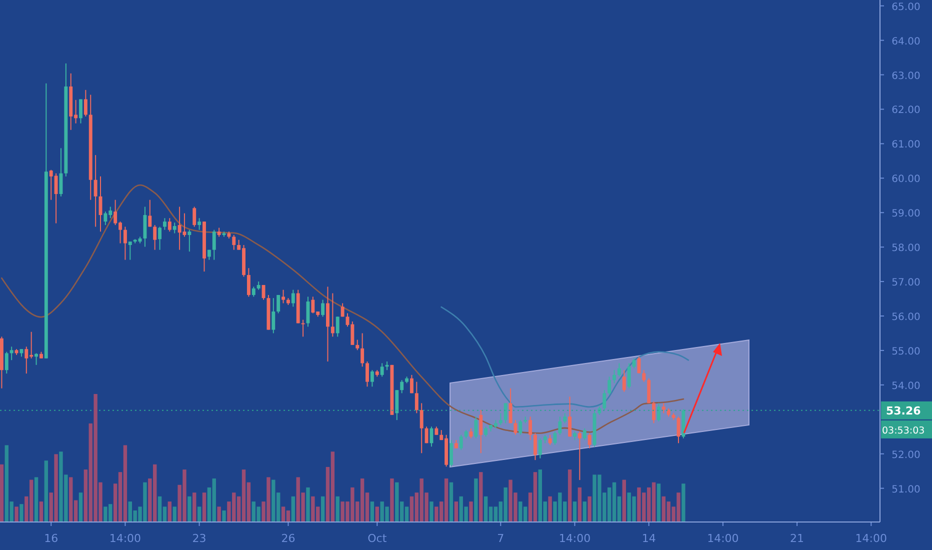 Image resolution: width=932 pixels, height=550 pixels. What do you see at coordinates (906, 317) in the screenshot?
I see `y-tick-label: 56.00` at bounding box center [906, 317].